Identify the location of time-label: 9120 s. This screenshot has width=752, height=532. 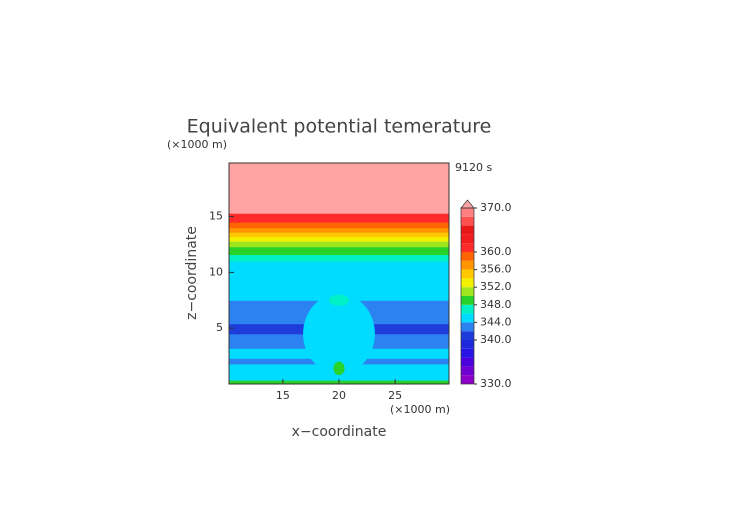
(473, 167).